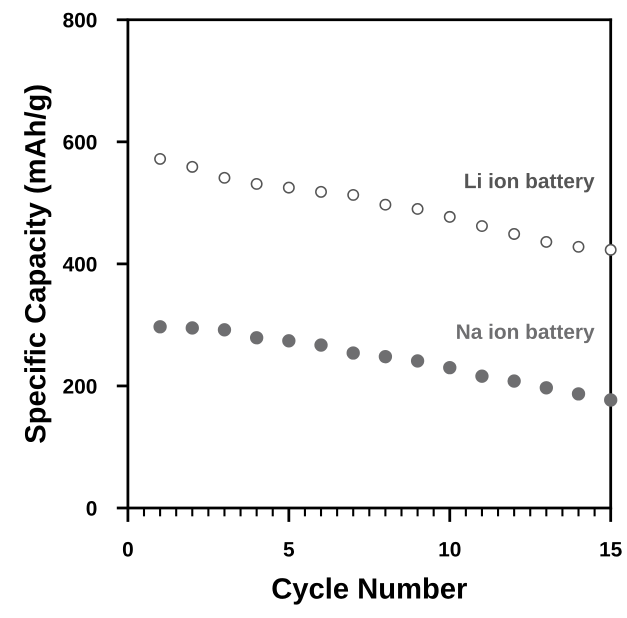 The image size is (627, 618). Describe the element at coordinates (127, 549) in the screenshot. I see `x-tick-label: 0` at that location.